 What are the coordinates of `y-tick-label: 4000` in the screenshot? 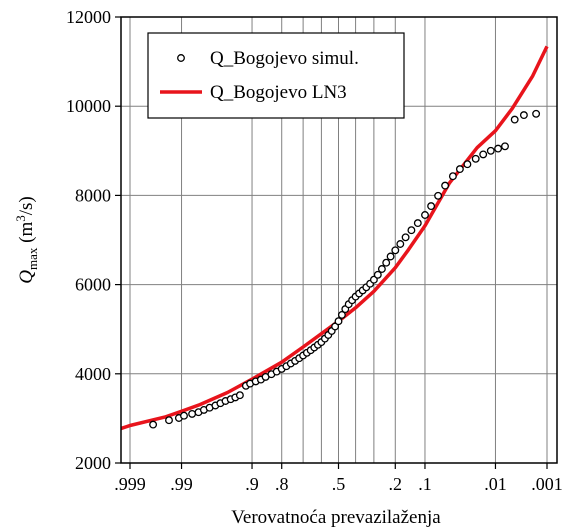 It's located at (93, 374).